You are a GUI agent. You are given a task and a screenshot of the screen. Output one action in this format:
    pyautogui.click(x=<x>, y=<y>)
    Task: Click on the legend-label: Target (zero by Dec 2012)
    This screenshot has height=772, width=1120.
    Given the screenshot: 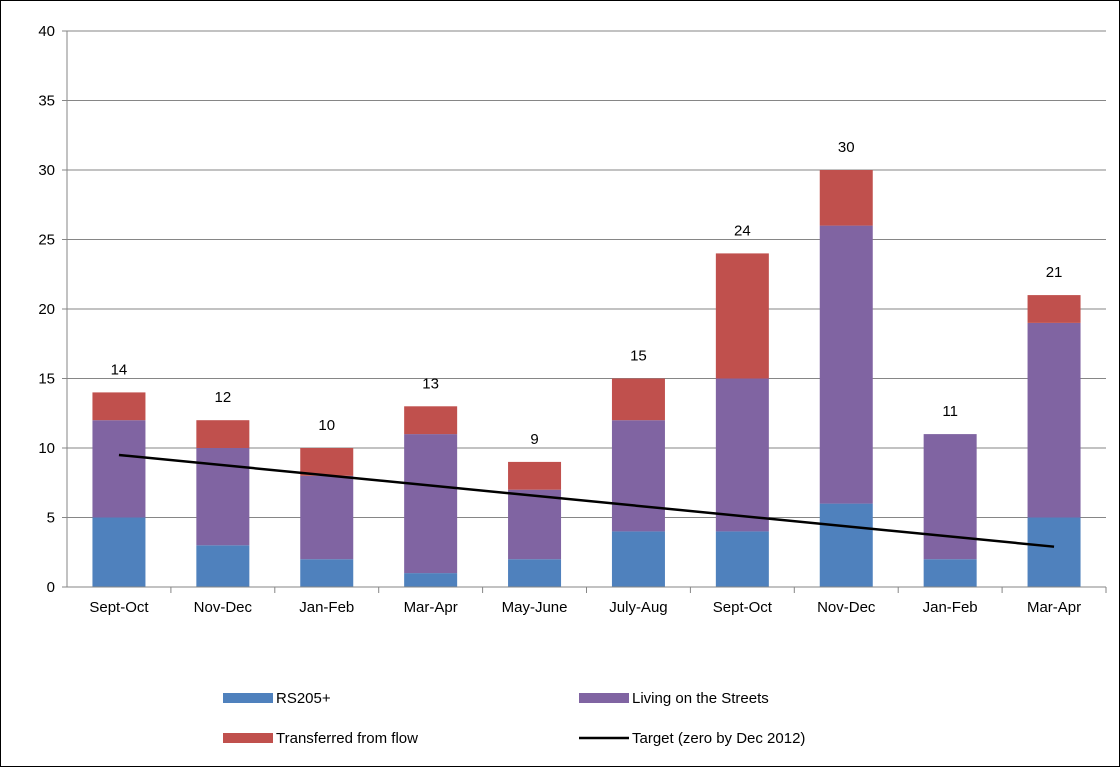 What is the action you would take?
    pyautogui.click(x=718, y=738)
    